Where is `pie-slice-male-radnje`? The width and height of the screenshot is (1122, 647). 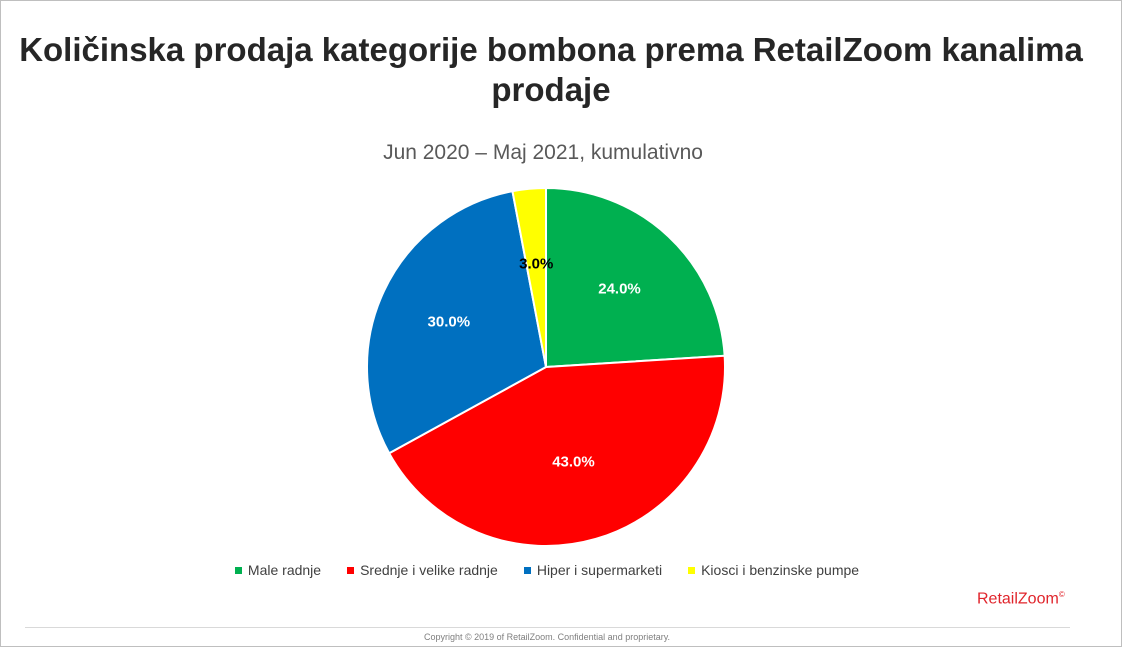 pie-slice-male-radnje is located at coordinates (635, 277).